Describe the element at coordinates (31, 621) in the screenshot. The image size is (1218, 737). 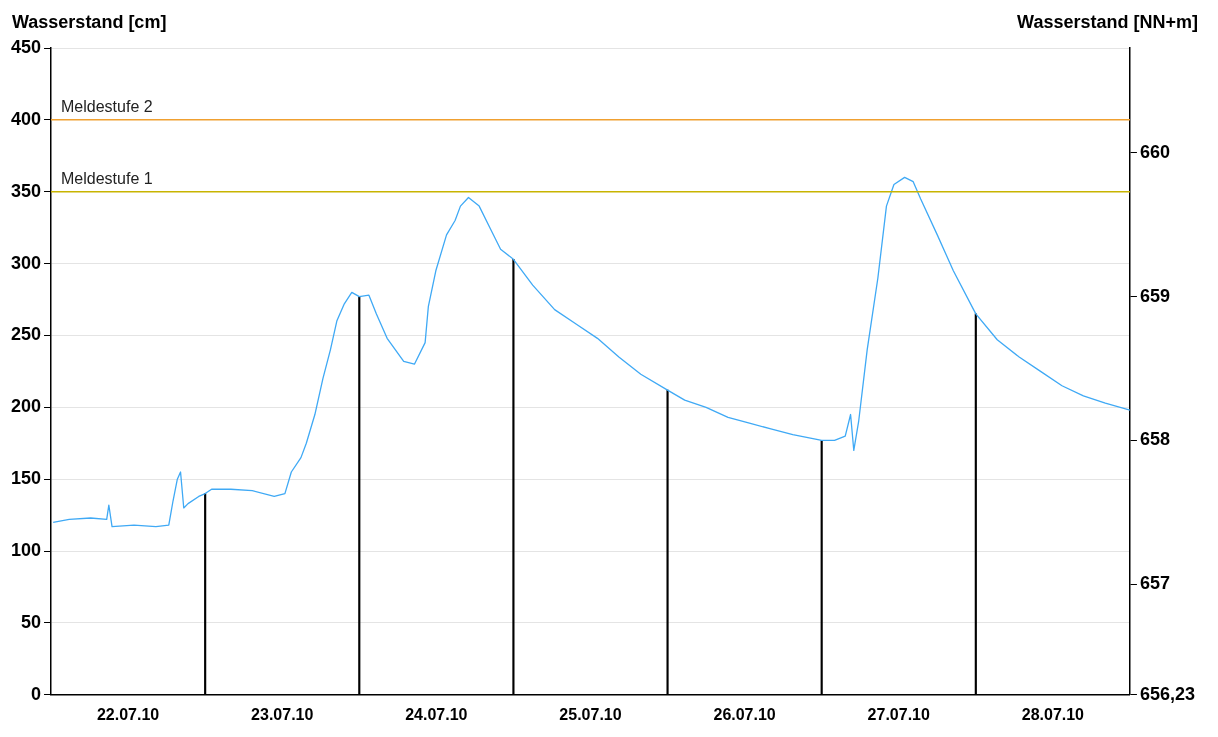
I see `y-tick-label: 50` at that location.